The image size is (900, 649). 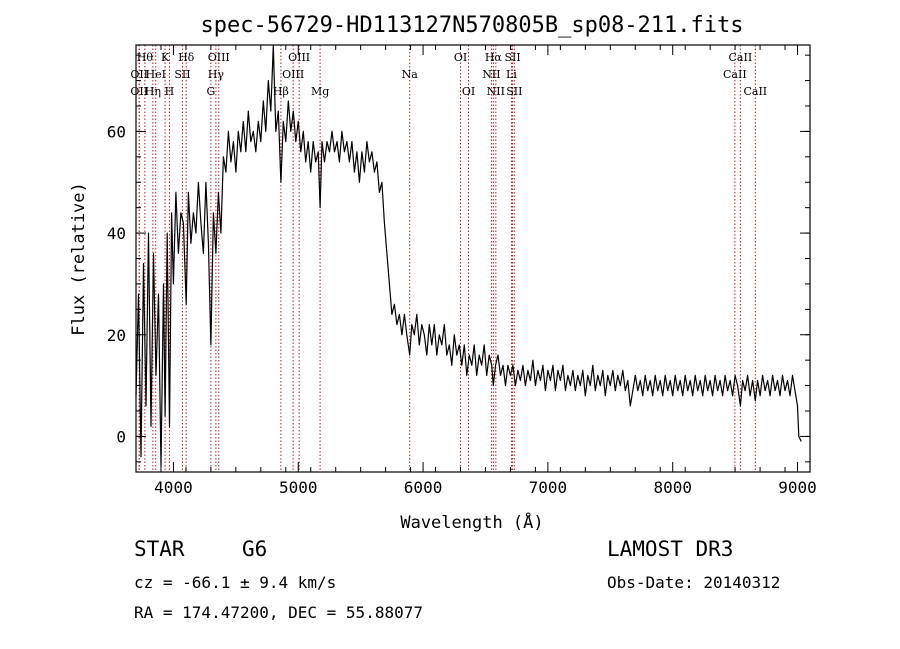 I want to click on line-label: HeI, so click(x=155, y=74).